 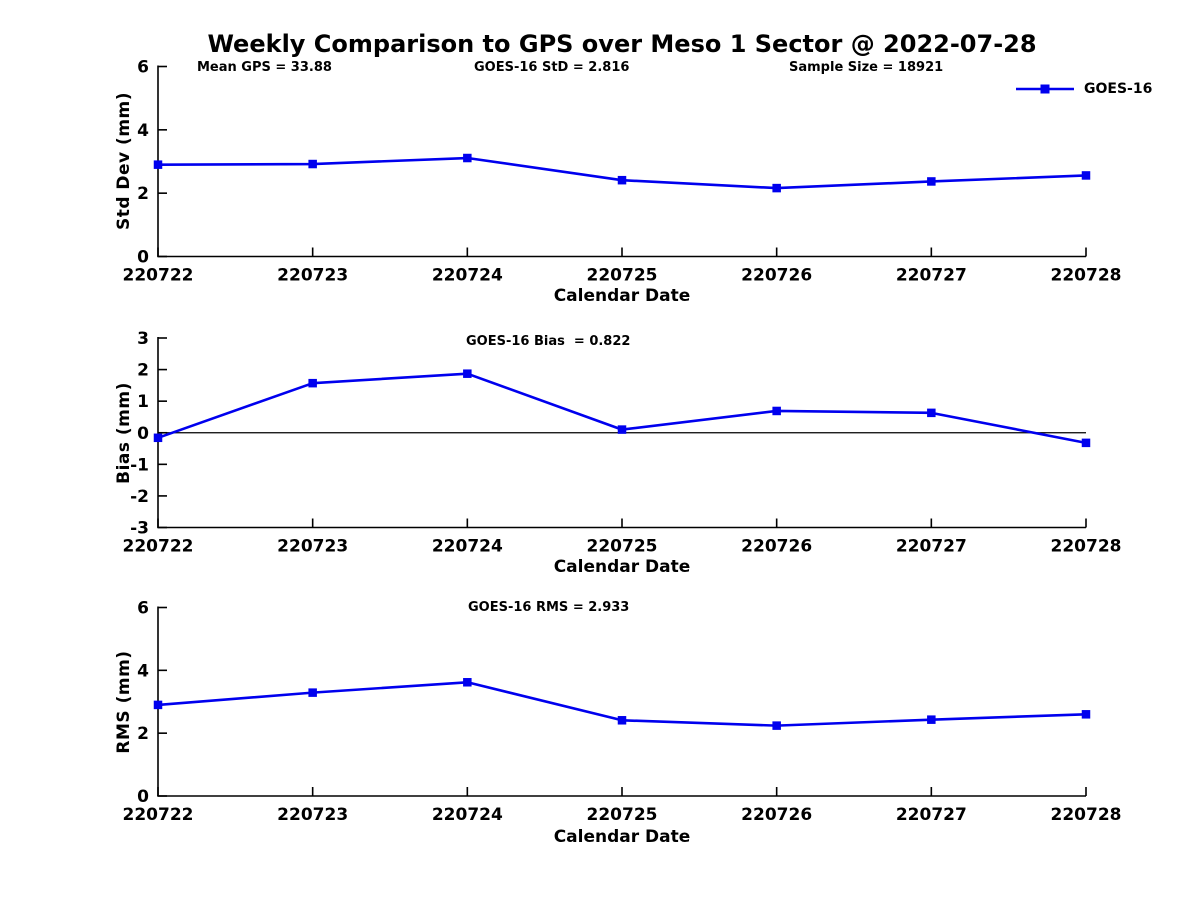 I want to click on legend-label: GOES-16, so click(x=1118, y=89).